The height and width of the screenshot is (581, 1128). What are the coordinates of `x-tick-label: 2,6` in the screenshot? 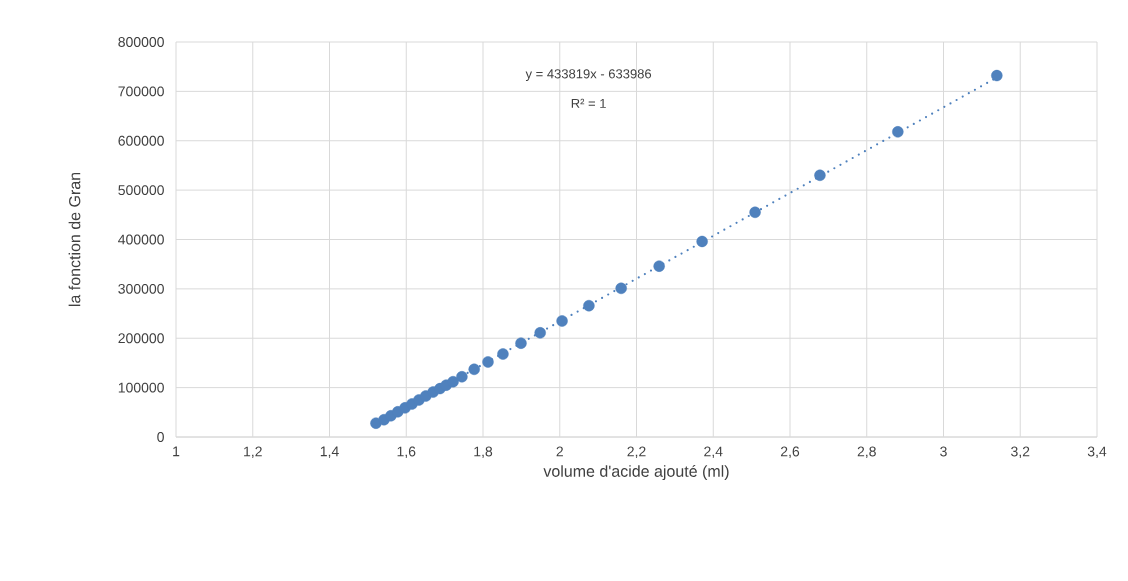 It's located at (790, 452).